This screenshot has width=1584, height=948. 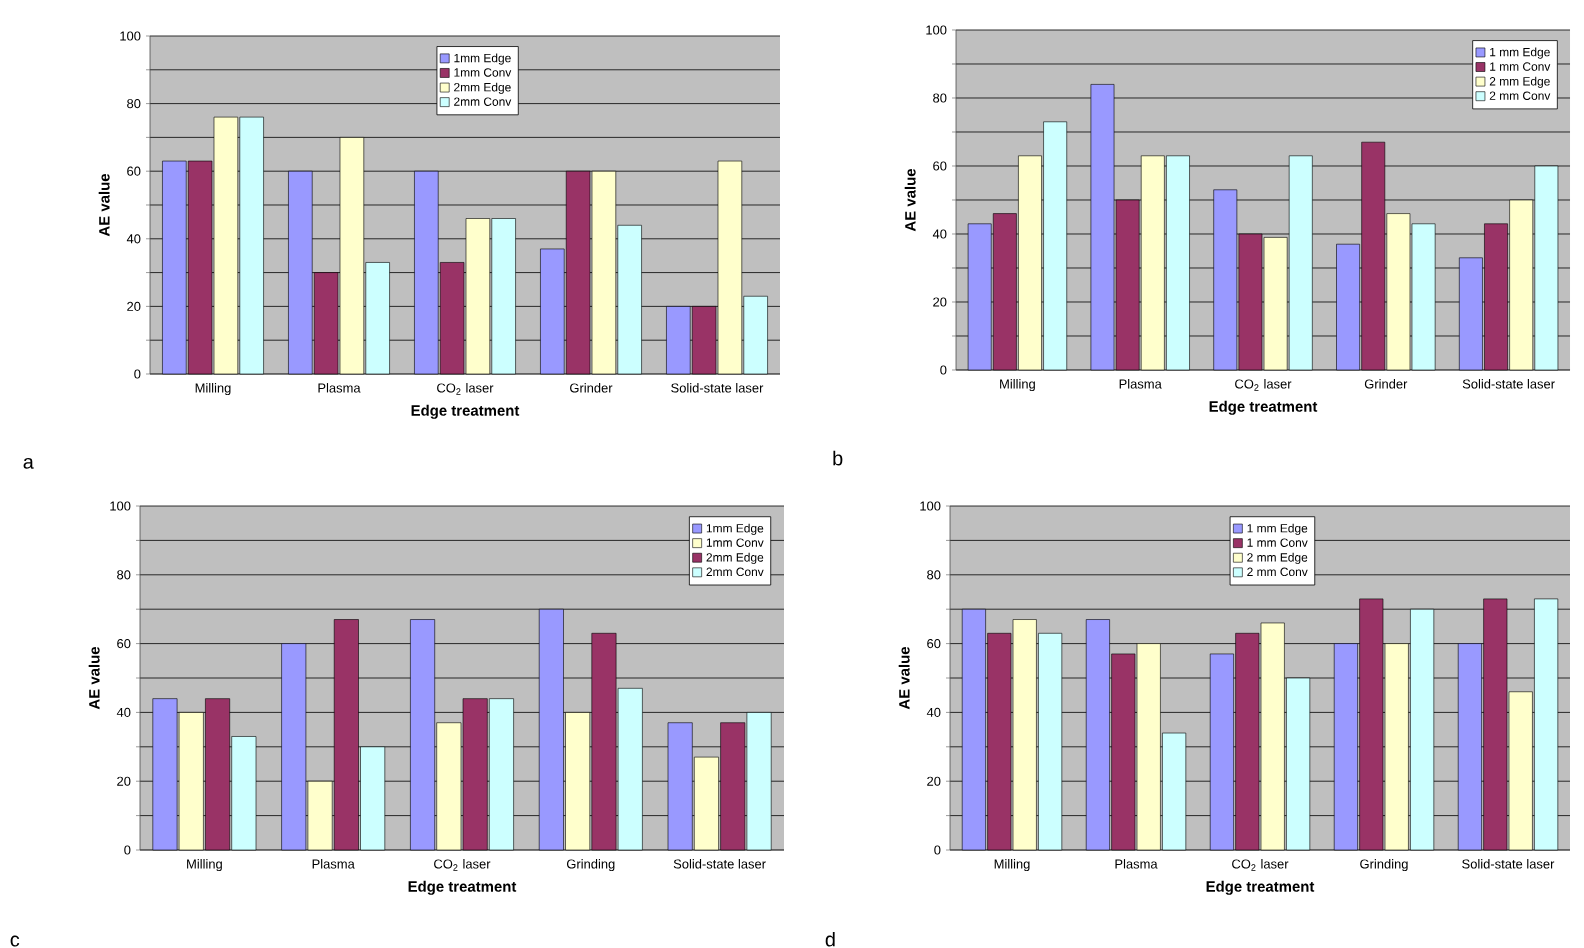 I want to click on text: c, so click(x=15, y=941).